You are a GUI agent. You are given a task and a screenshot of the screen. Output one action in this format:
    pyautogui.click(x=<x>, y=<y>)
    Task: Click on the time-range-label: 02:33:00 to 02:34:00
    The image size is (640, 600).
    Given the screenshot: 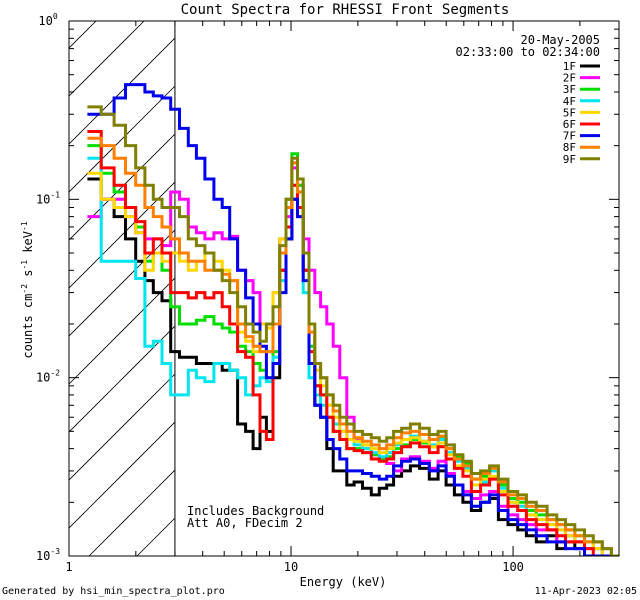 What is the action you would take?
    pyautogui.click(x=528, y=52)
    